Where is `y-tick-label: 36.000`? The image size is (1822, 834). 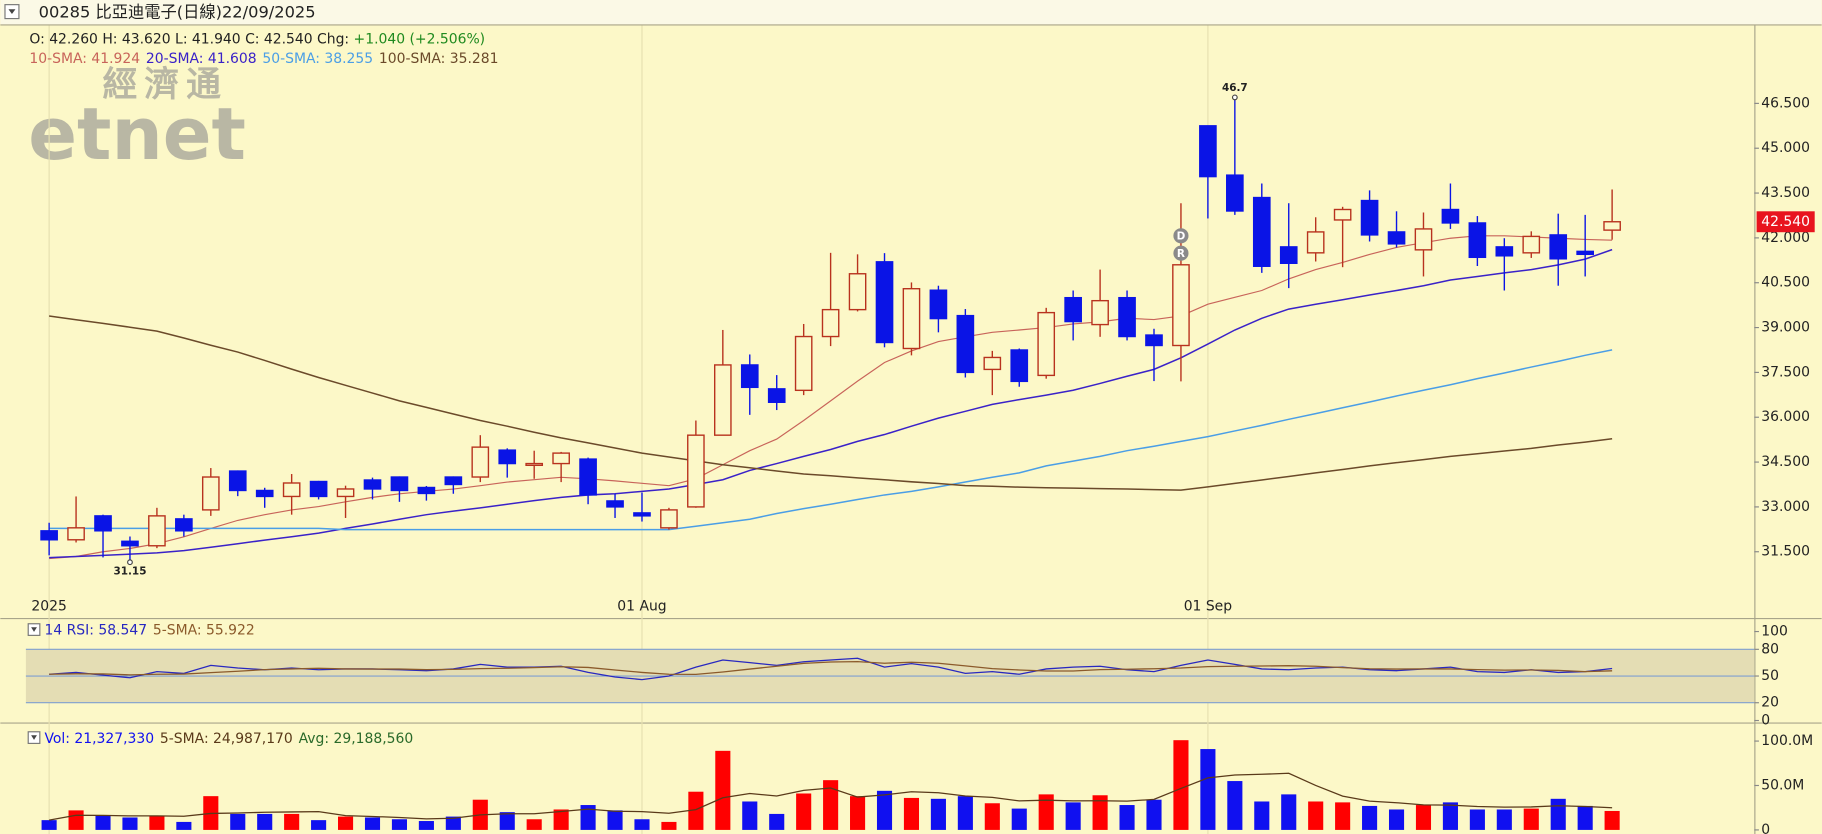 y-tick-label: 36.000 is located at coordinates (1785, 417).